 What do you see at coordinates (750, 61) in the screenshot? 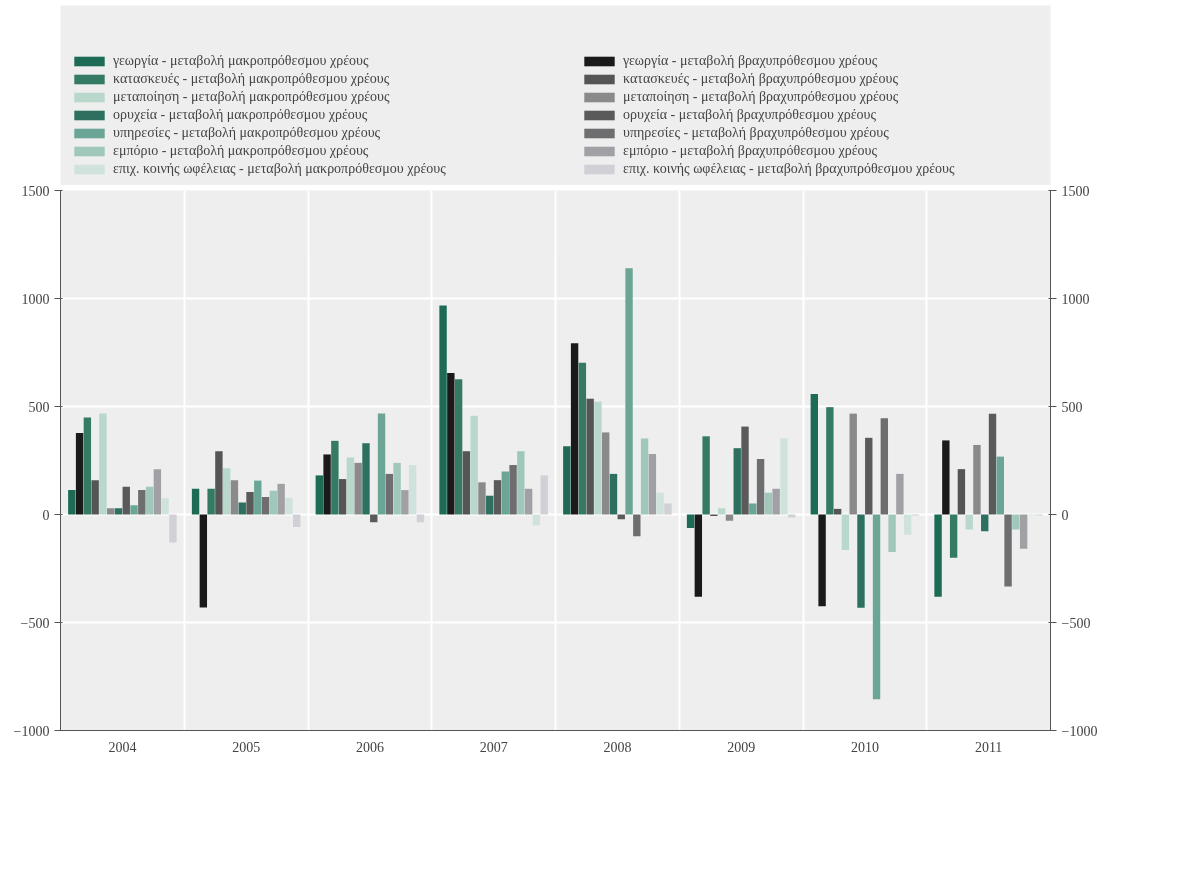
I see `legend-label: γεωργία - μεταβολή βραχυπρόθεσμου χρέους` at bounding box center [750, 61].